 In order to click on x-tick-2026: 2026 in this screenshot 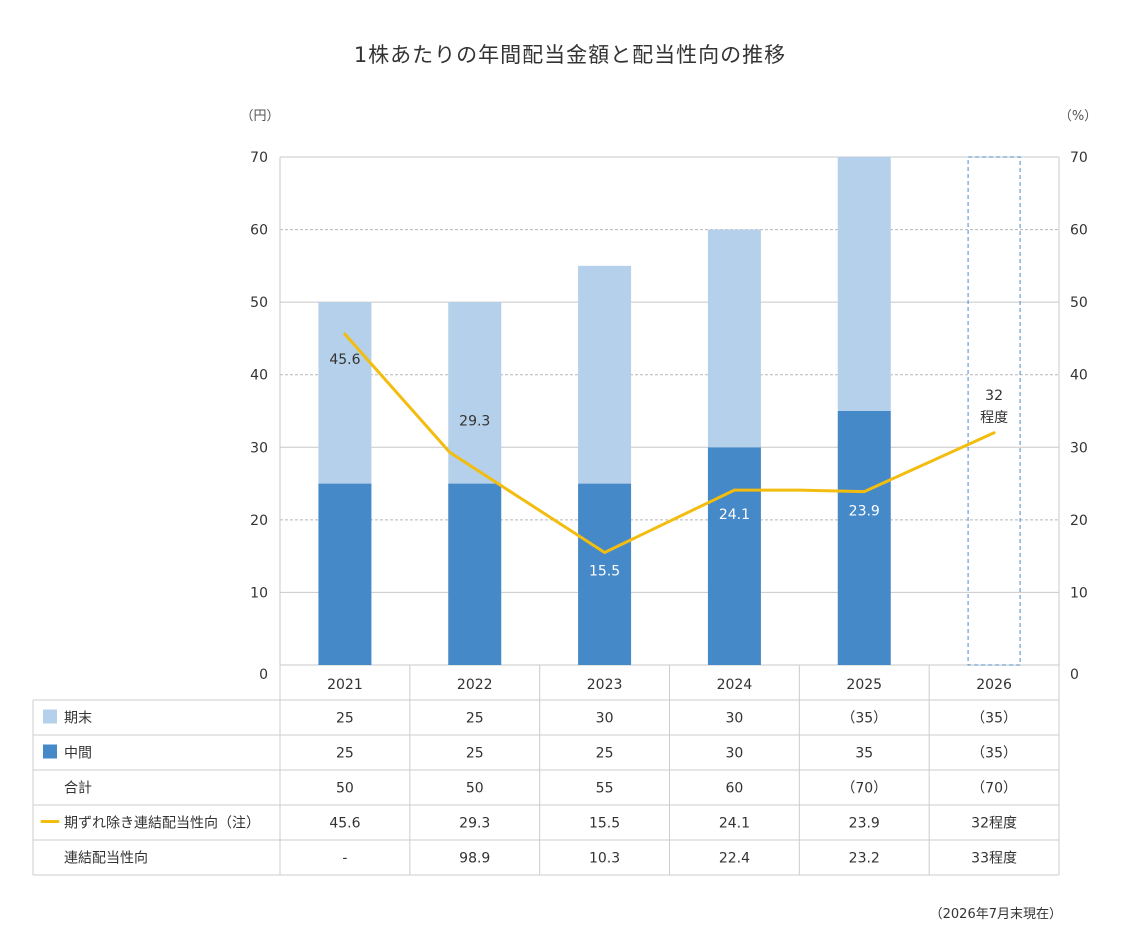, I will do `click(994, 685)`.